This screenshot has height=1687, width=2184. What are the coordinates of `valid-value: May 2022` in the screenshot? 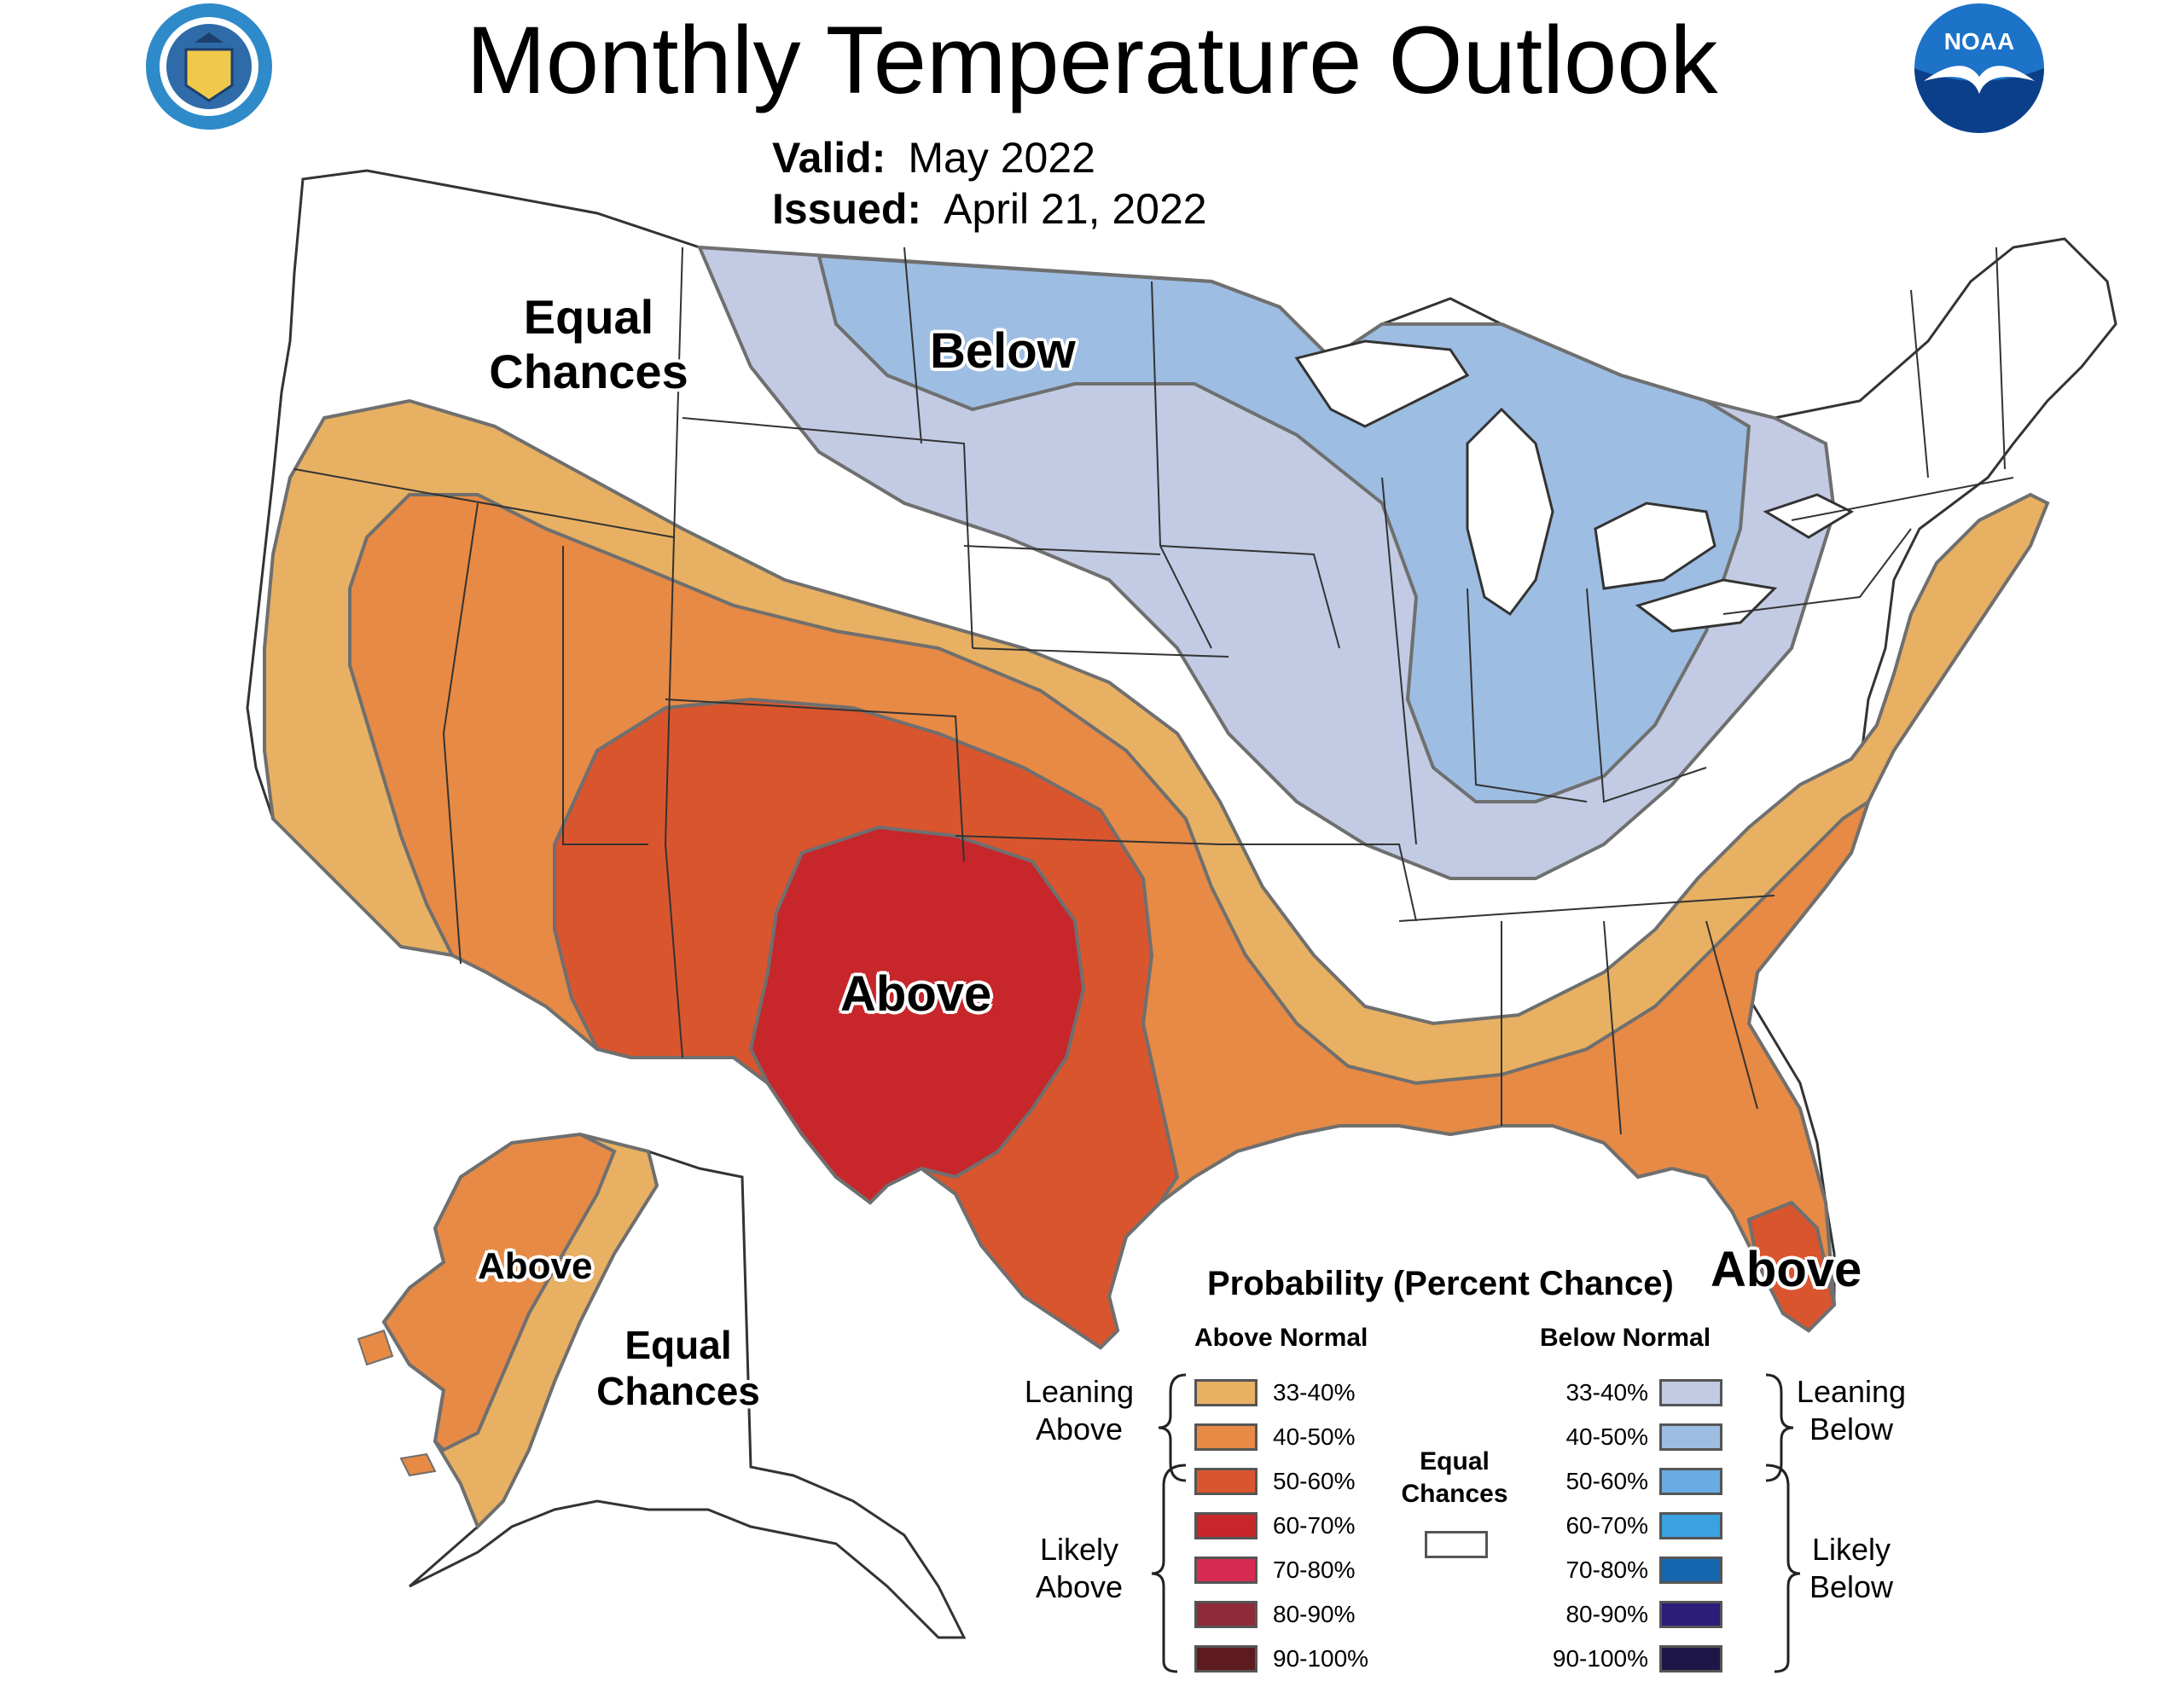 It's located at (1001, 158).